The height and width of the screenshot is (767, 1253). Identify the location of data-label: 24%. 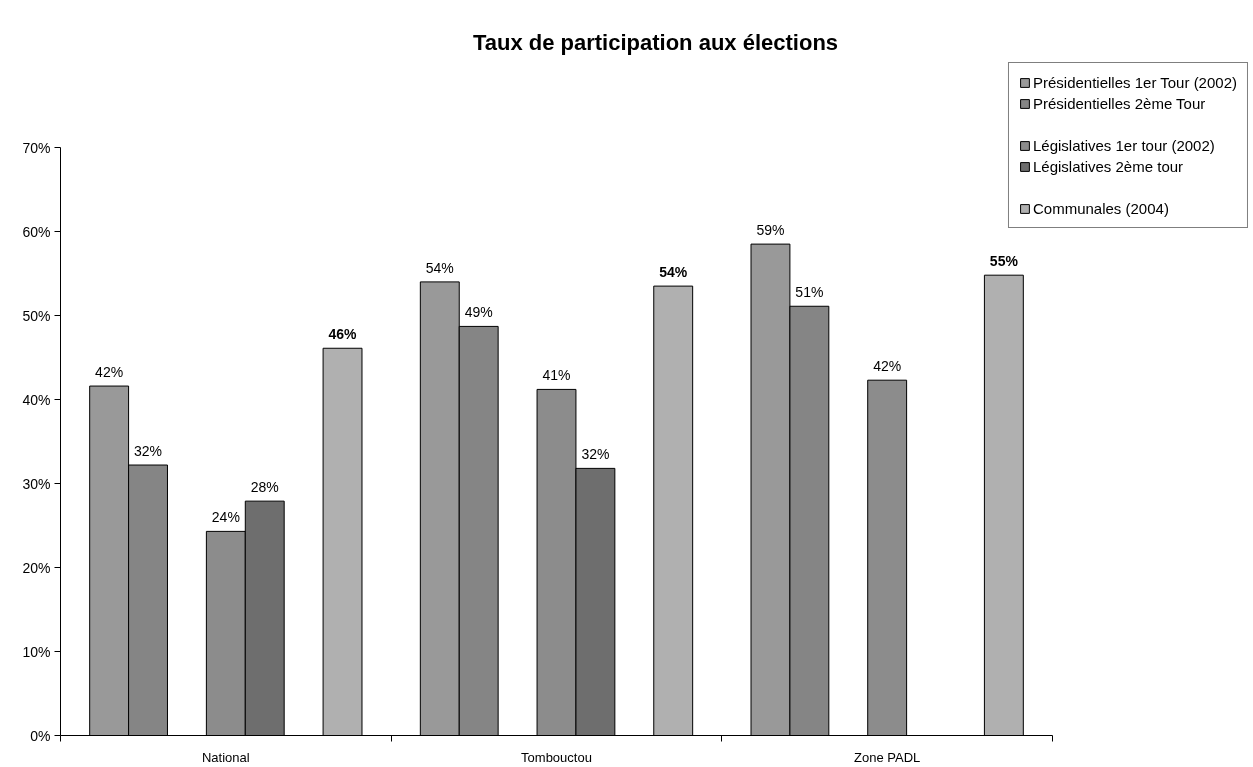
(225, 517).